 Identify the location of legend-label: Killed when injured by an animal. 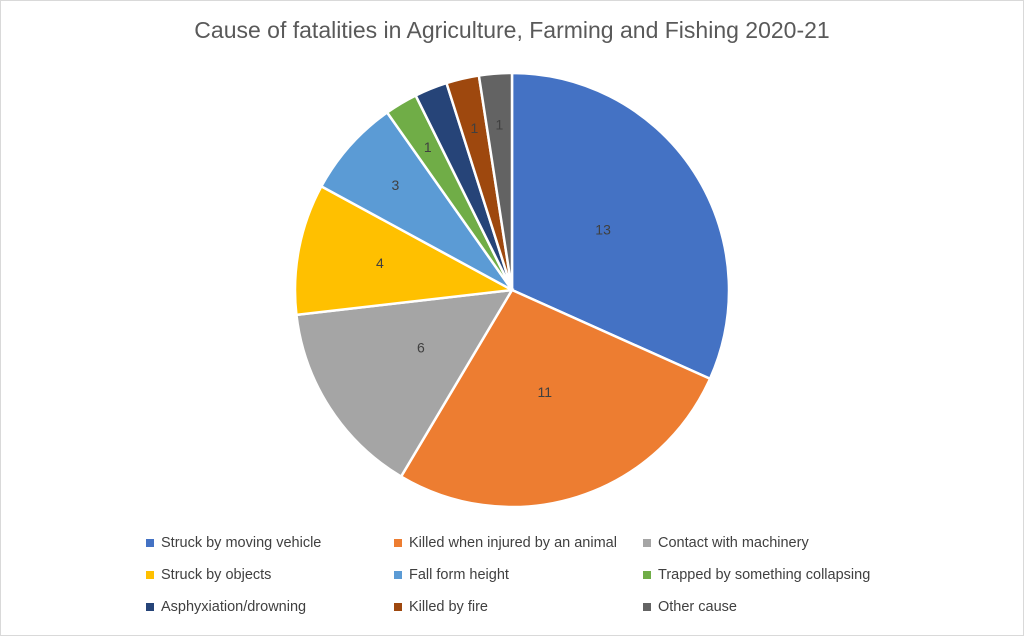
(513, 543).